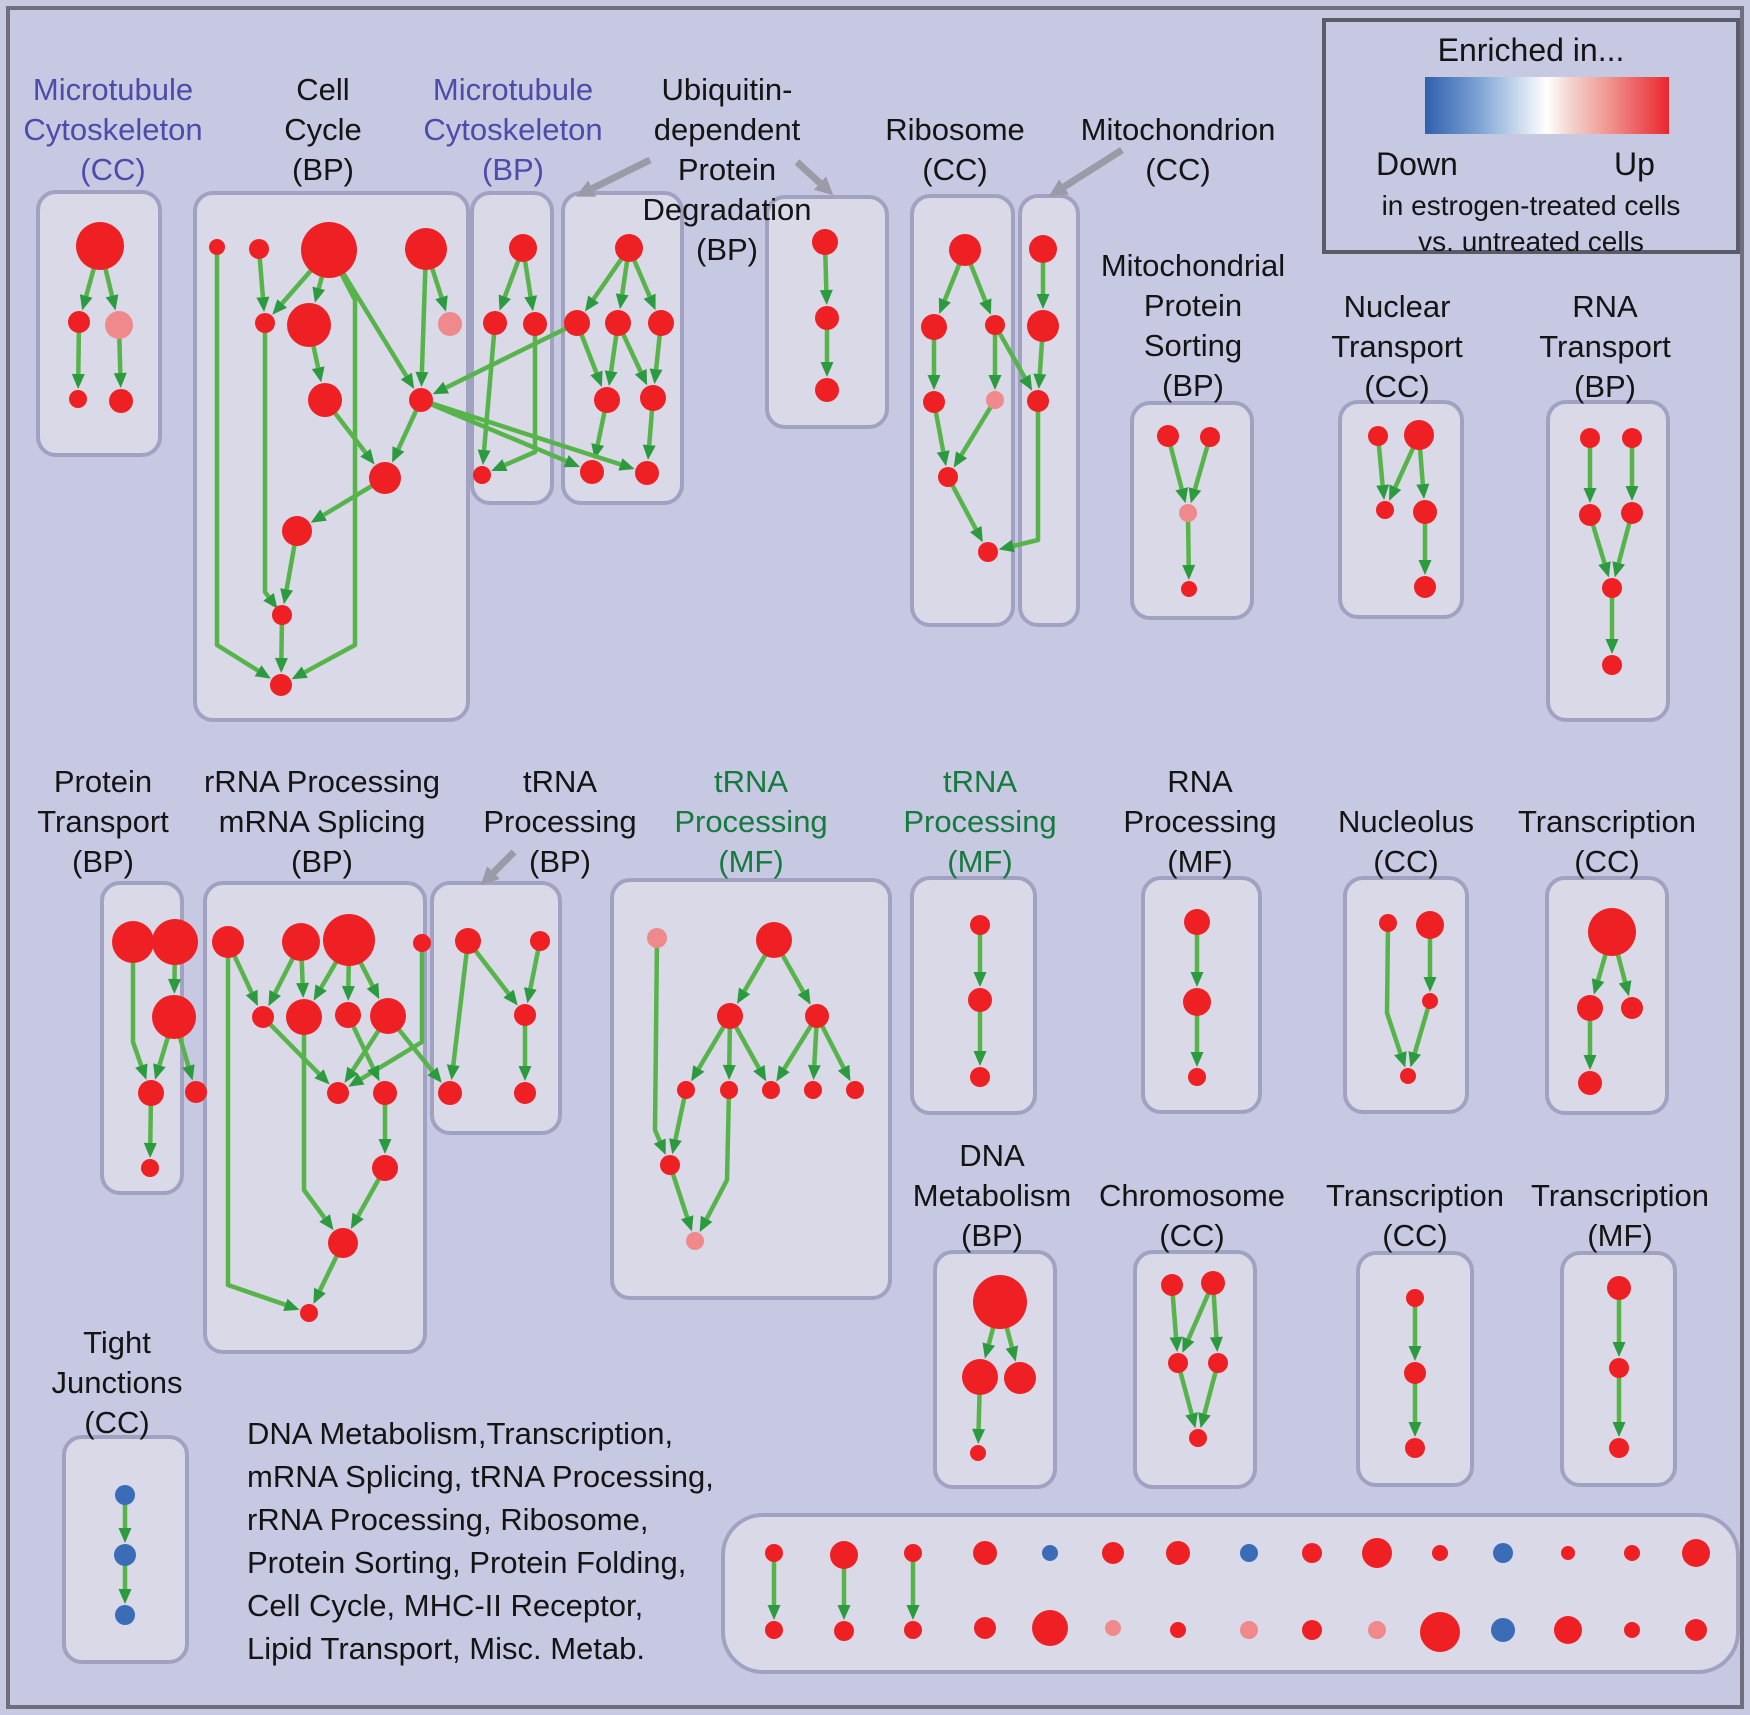 Image resolution: width=1750 pixels, height=1715 pixels. What do you see at coordinates (1423, 491) in the screenshot?
I see `edge-nuclear-transport-cc-arrowhead` at bounding box center [1423, 491].